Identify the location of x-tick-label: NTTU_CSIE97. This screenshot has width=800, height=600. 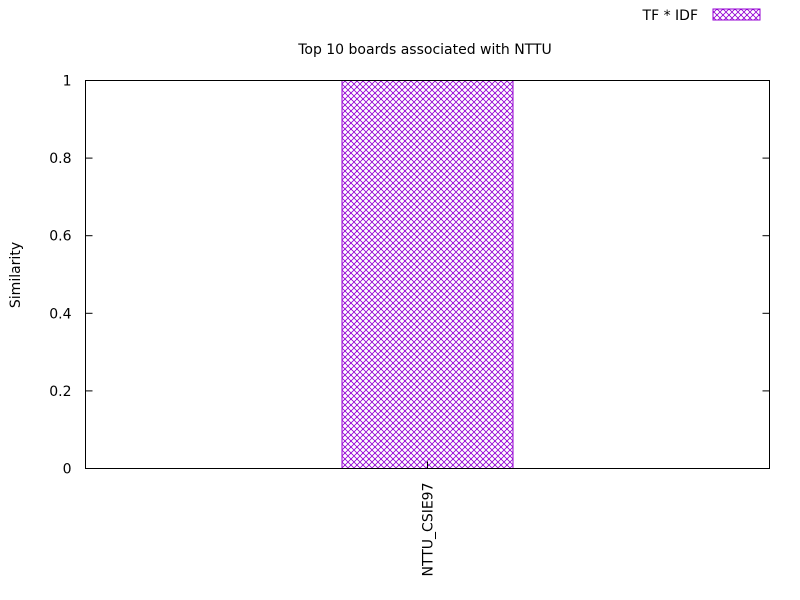
(429, 530).